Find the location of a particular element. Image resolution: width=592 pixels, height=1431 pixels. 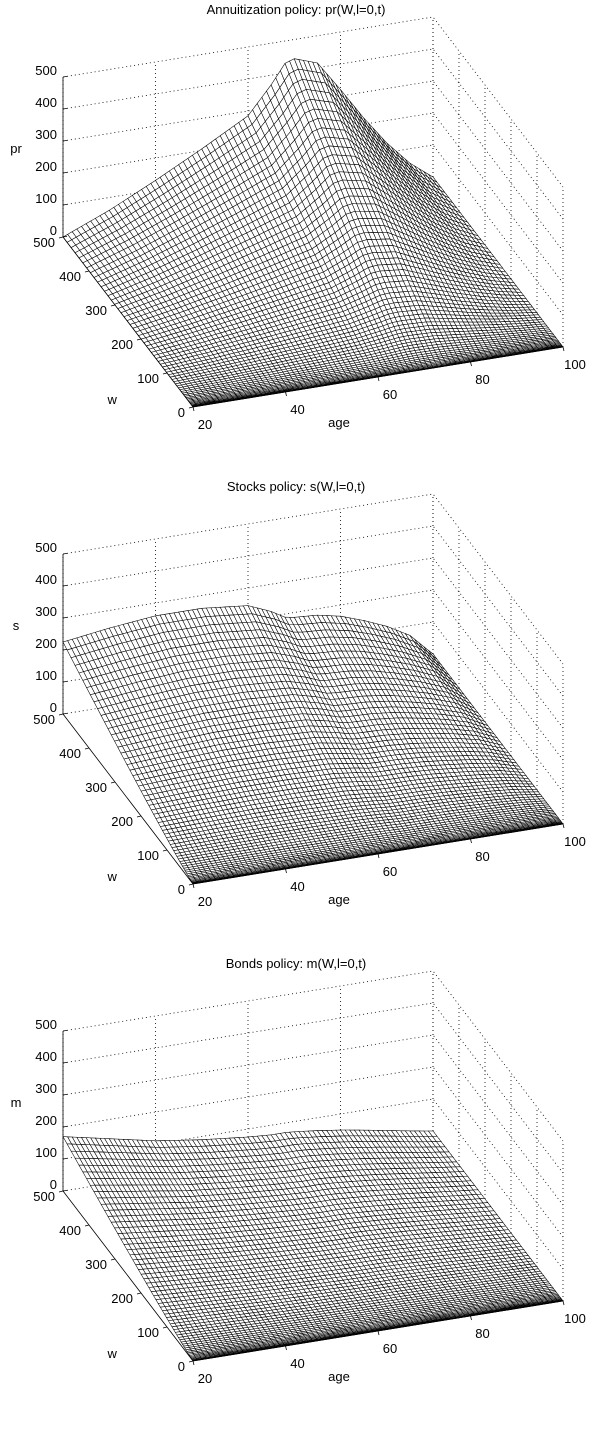

w-tick-label: 200 is located at coordinates (122, 344).